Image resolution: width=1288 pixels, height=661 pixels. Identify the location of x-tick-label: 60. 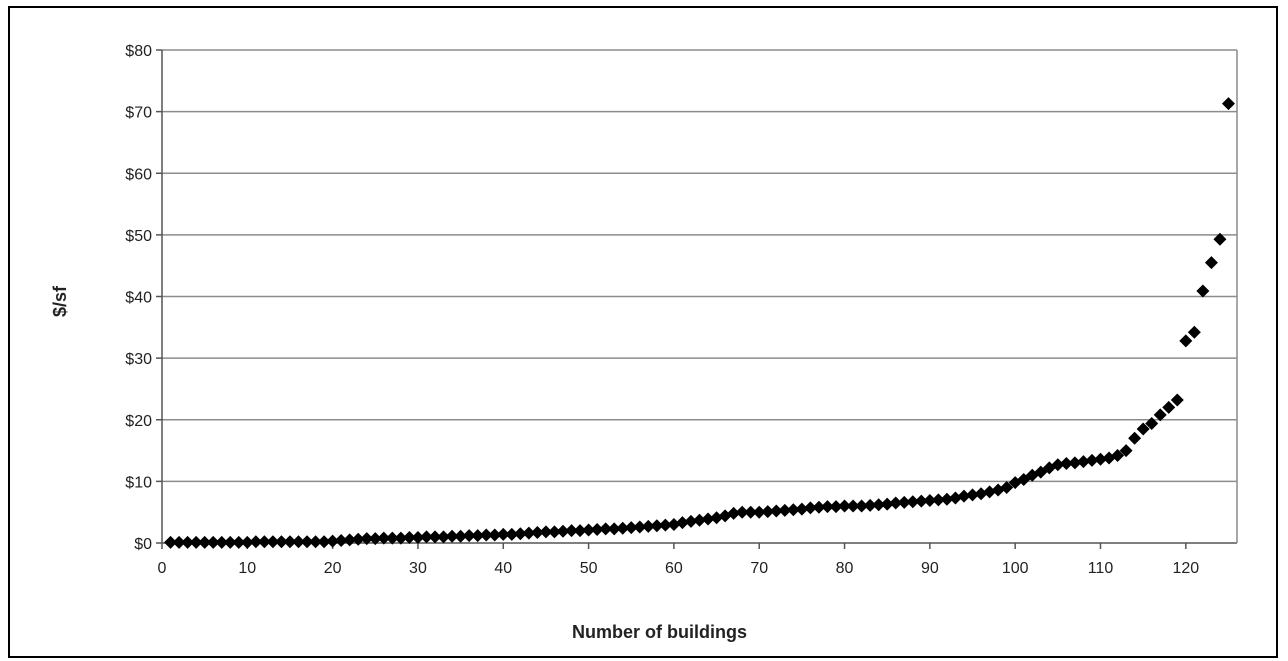
(674, 568).